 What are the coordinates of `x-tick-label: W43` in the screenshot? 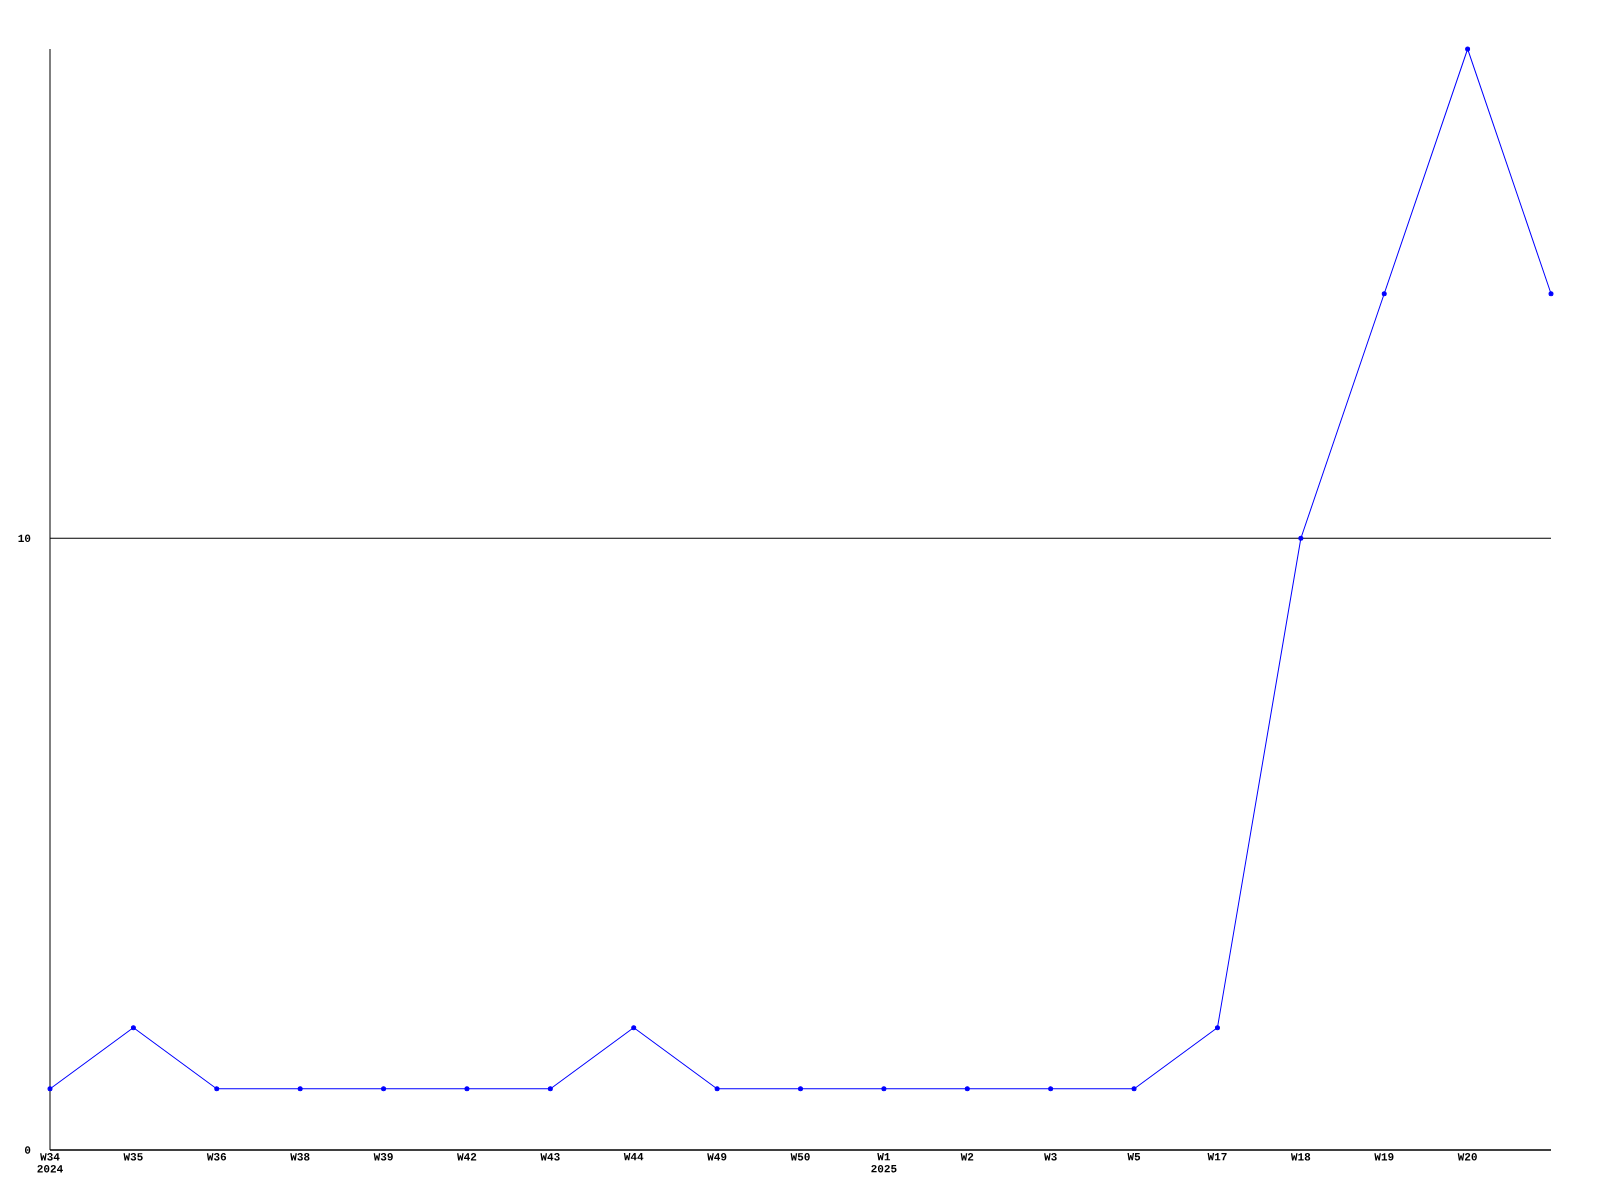 It's located at (550, 1157).